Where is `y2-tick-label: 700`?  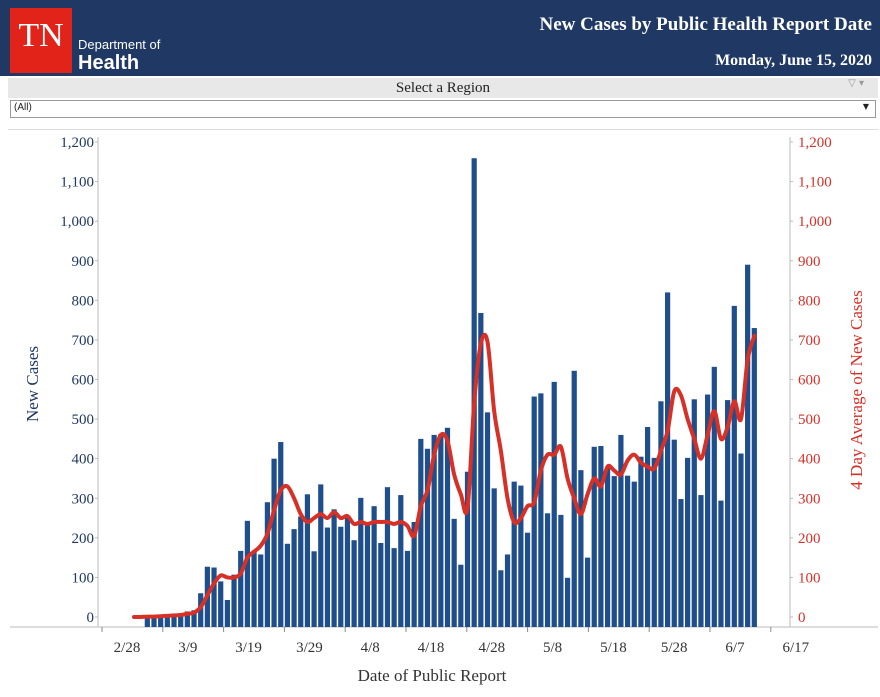 y2-tick-label: 700 is located at coordinates (809, 341).